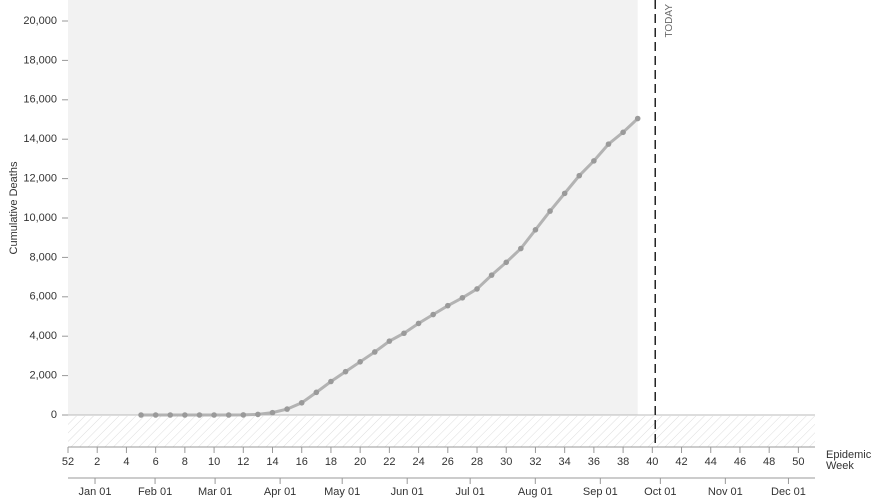  I want to click on month-tick-label: Jan 01, so click(95, 492).